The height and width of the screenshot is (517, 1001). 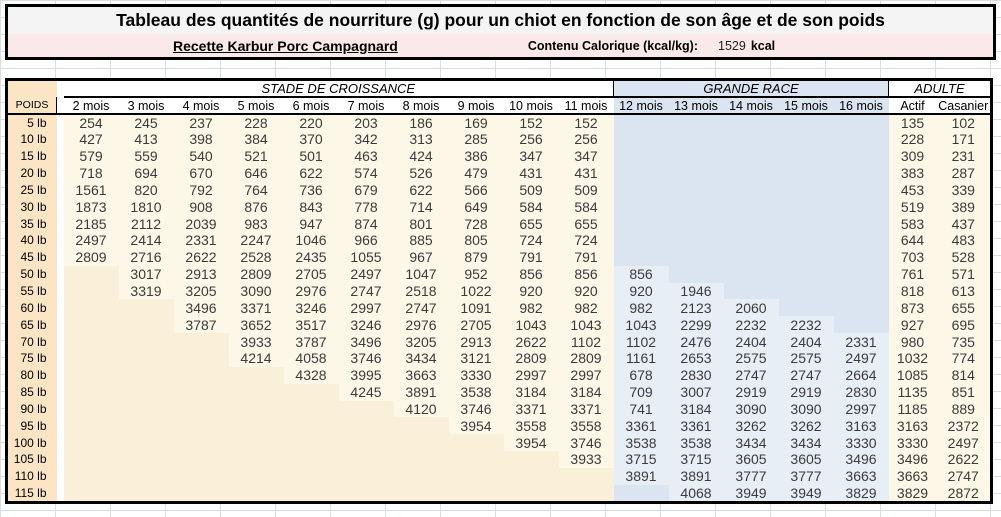 I want to click on table-cell: 764, so click(x=256, y=190).